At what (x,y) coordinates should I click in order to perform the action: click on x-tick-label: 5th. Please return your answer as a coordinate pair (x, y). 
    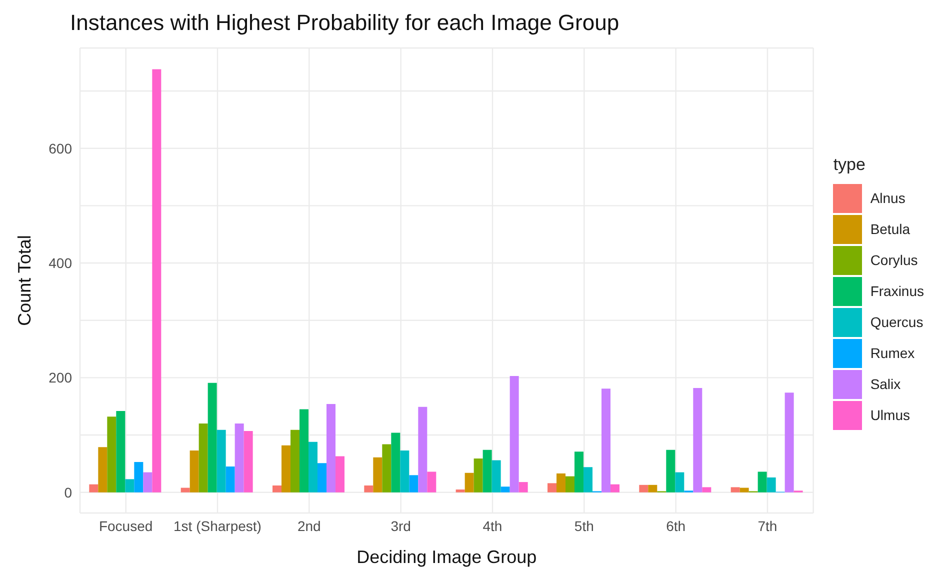
    Looking at the image, I should click on (584, 526).